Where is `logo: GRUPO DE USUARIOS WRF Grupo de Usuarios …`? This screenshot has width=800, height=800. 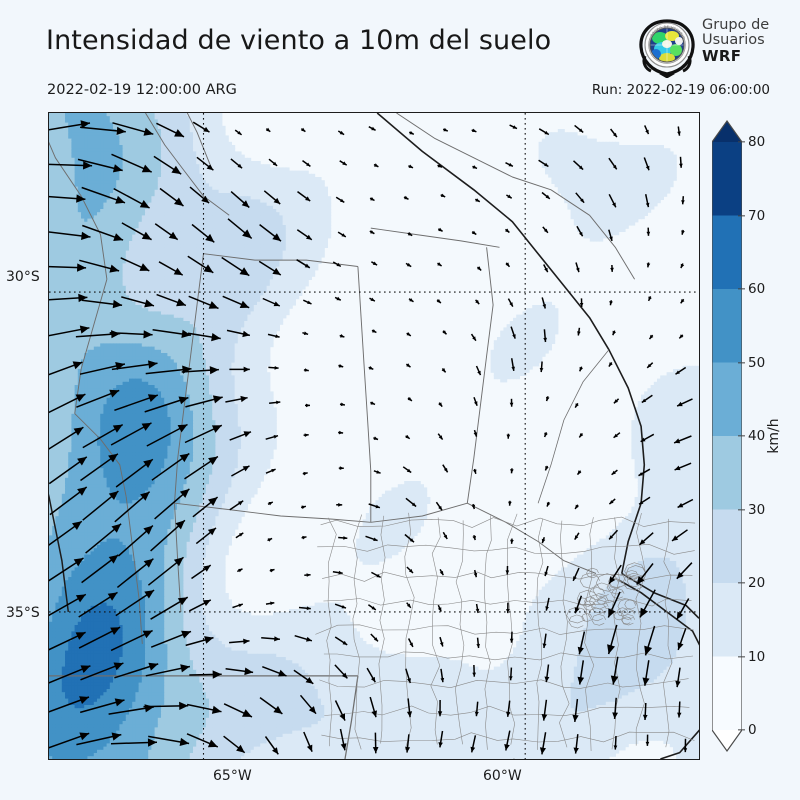
logo: GRUPO DE USUARIOS WRF Grupo de Usuarios … is located at coordinates (711, 47).